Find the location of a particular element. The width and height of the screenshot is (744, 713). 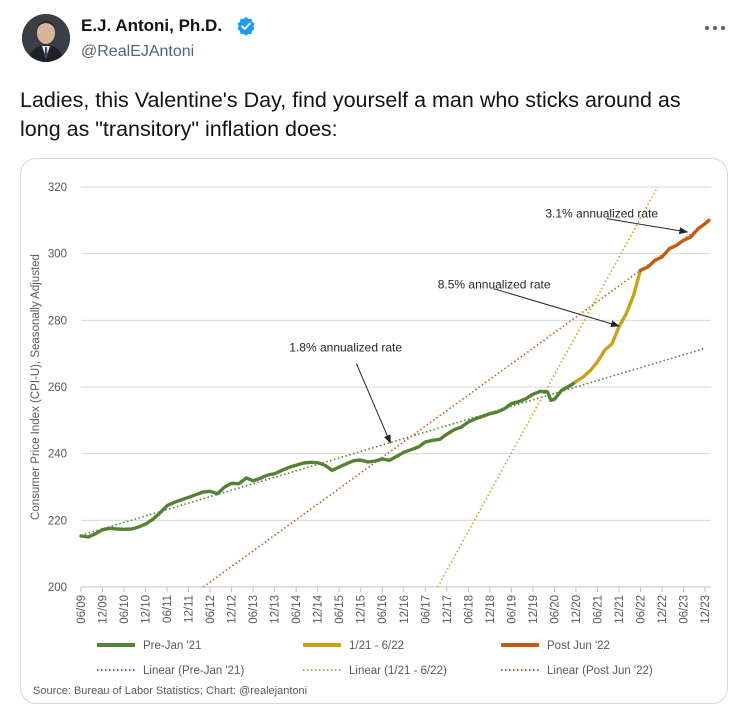

y-tick-label: 220 is located at coordinates (57, 521).